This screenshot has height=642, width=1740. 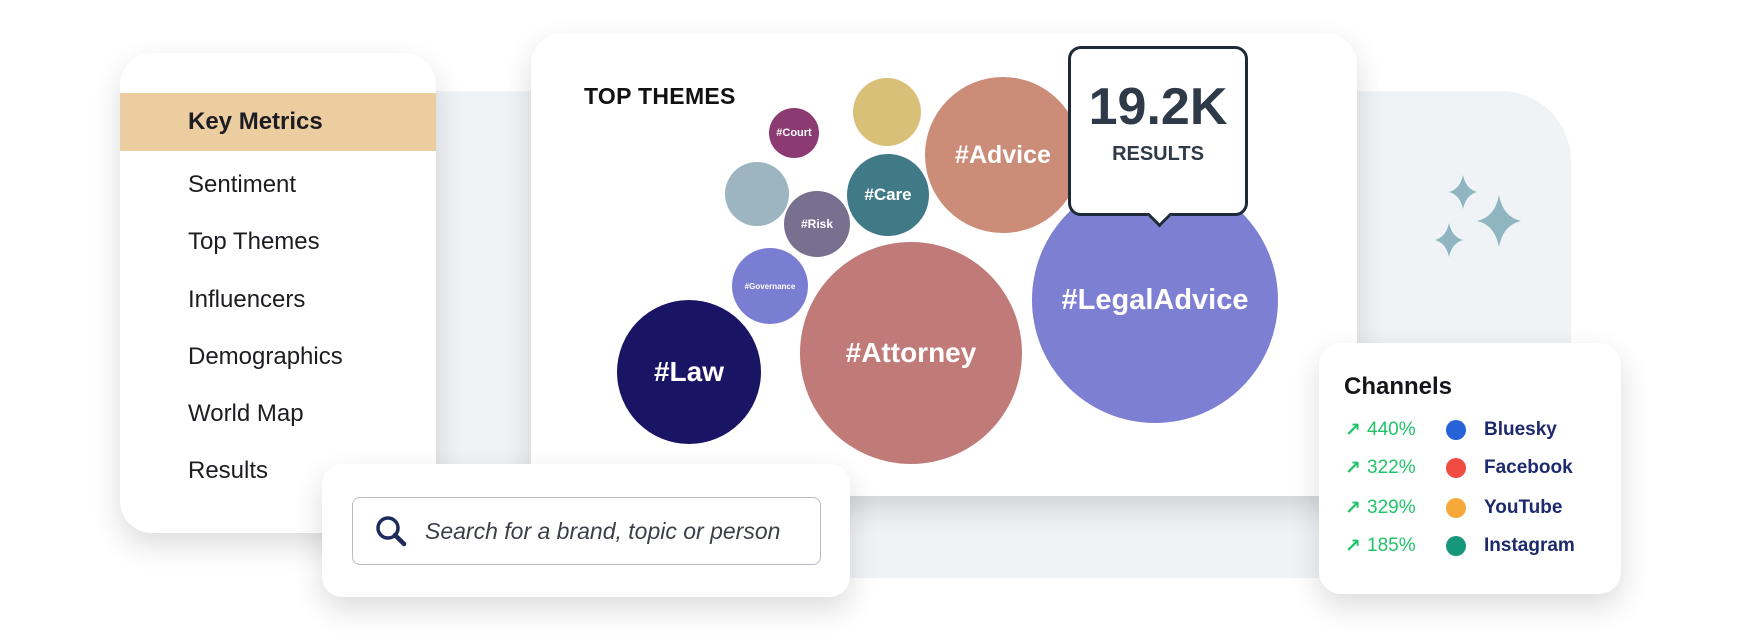 What do you see at coordinates (1003, 155) in the screenshot?
I see `theme-bubble: #Advice` at bounding box center [1003, 155].